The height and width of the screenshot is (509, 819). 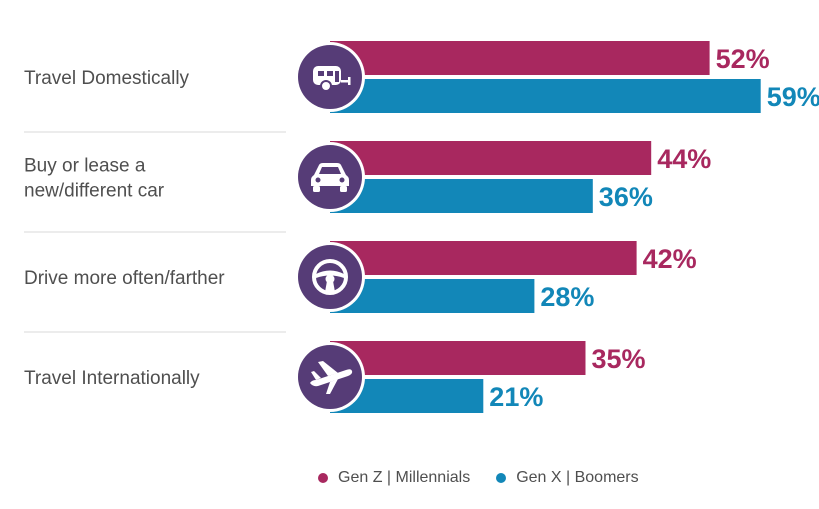 I want to click on value-label-1-4: 35%, so click(x=619, y=359).